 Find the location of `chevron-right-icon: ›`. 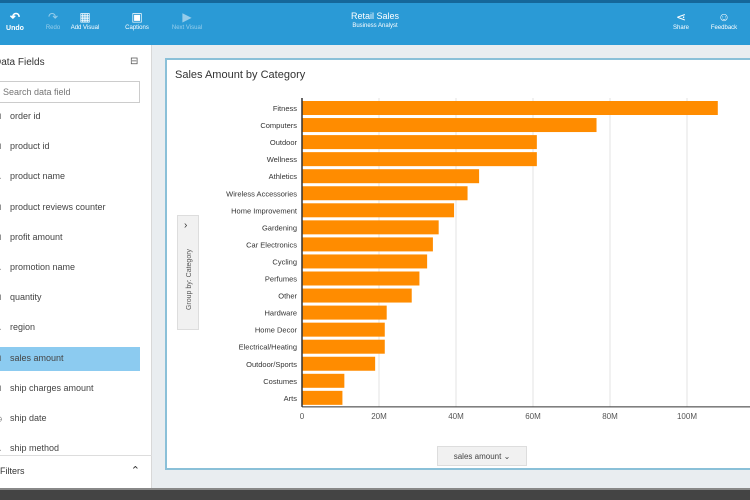

chevron-right-icon: › is located at coordinates (186, 225).